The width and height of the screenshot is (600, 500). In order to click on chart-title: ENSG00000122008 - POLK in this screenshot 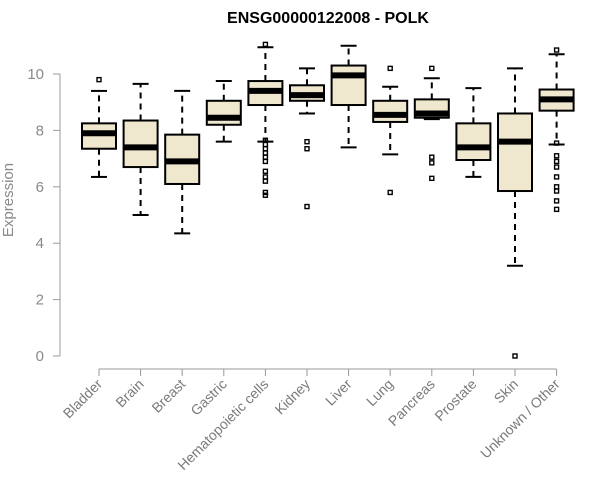, I will do `click(328, 18)`.